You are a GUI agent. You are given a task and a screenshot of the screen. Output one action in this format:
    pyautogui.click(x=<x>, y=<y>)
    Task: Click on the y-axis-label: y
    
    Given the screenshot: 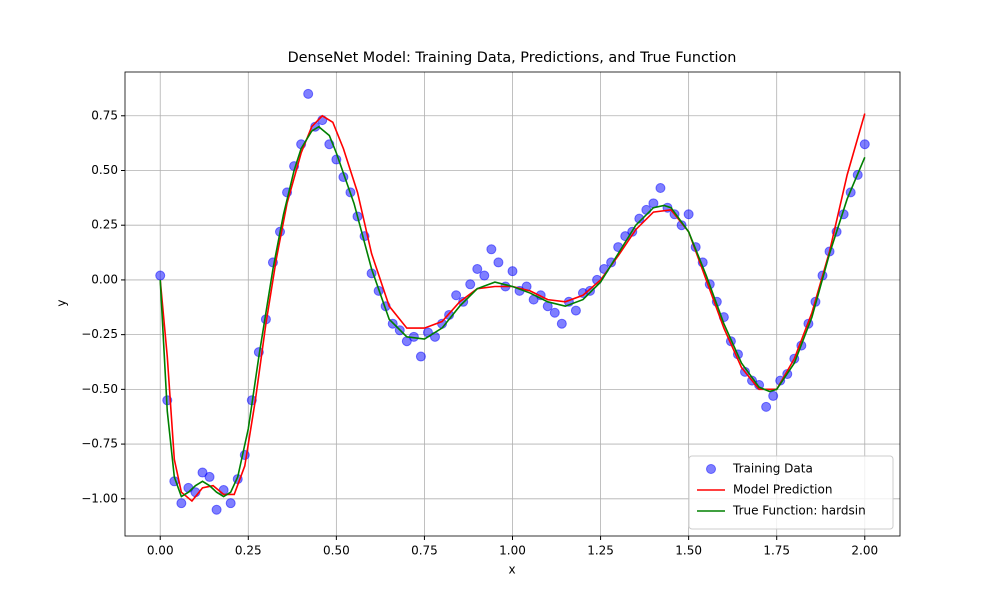 What is the action you would take?
    pyautogui.click(x=62, y=302)
    